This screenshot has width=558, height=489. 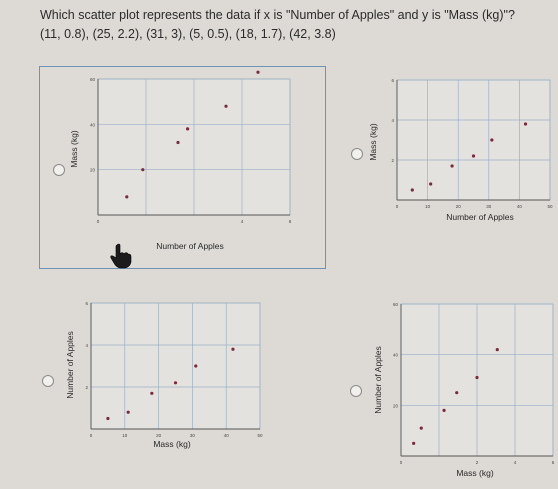 I want to click on radio-button-c, so click(x=48, y=381).